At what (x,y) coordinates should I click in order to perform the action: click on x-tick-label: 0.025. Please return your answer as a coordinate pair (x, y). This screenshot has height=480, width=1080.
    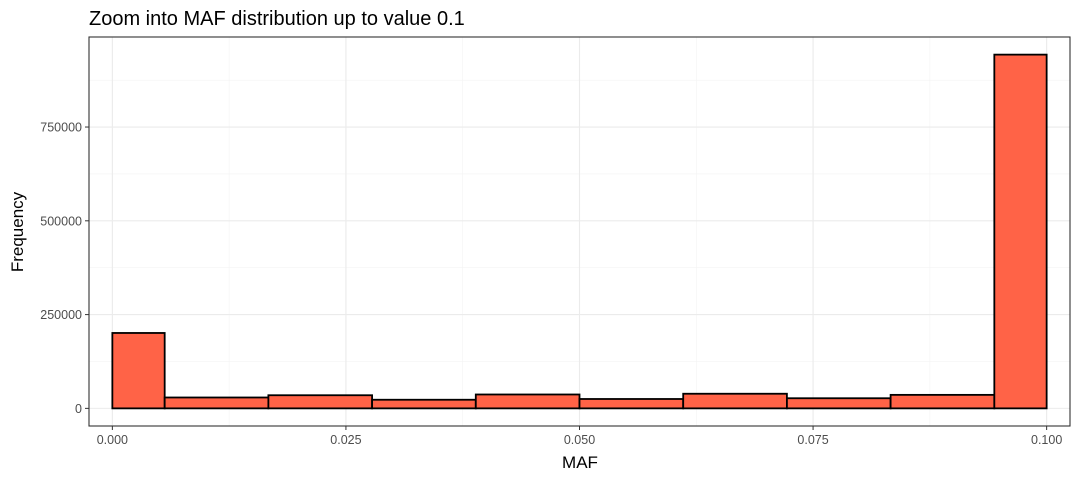
    Looking at the image, I should click on (345, 440).